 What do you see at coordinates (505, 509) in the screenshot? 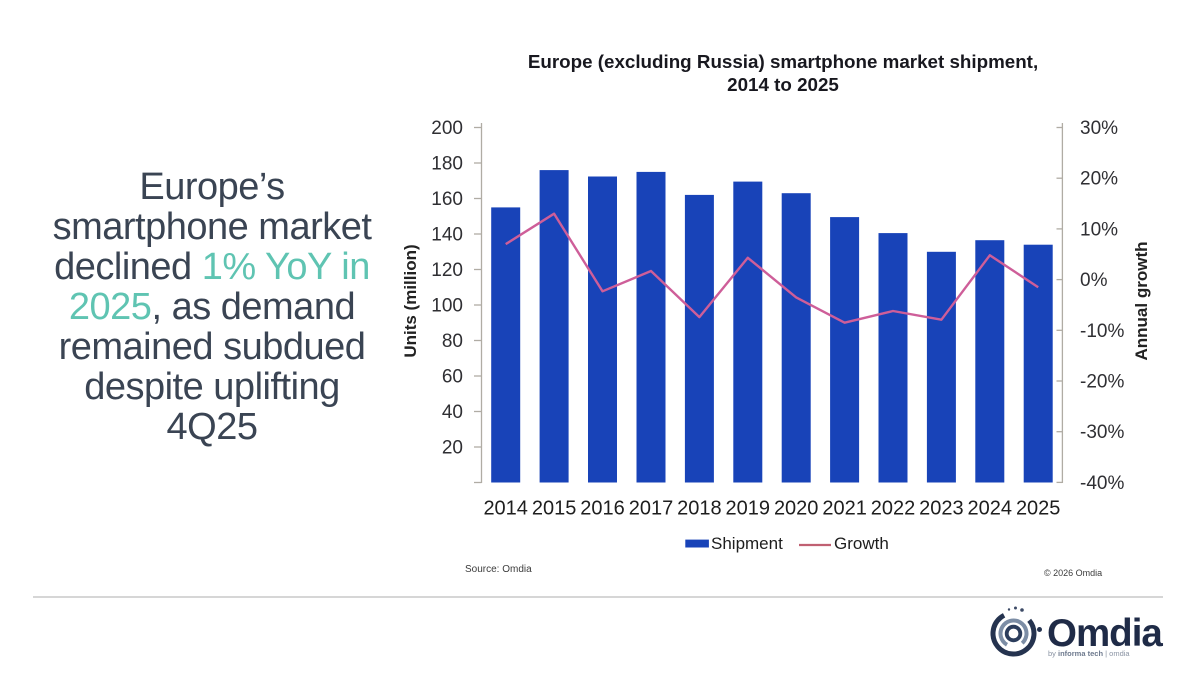
I see `svg-text: 2014` at bounding box center [505, 509].